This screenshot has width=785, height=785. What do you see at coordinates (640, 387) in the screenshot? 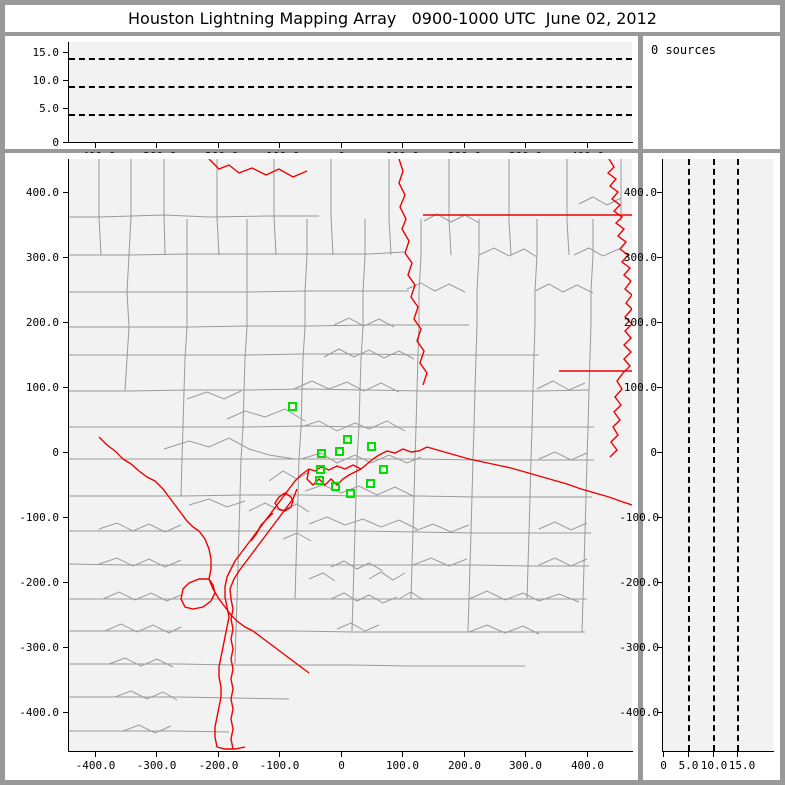
I see `right-yticklabel-100: 100.0` at bounding box center [640, 387].